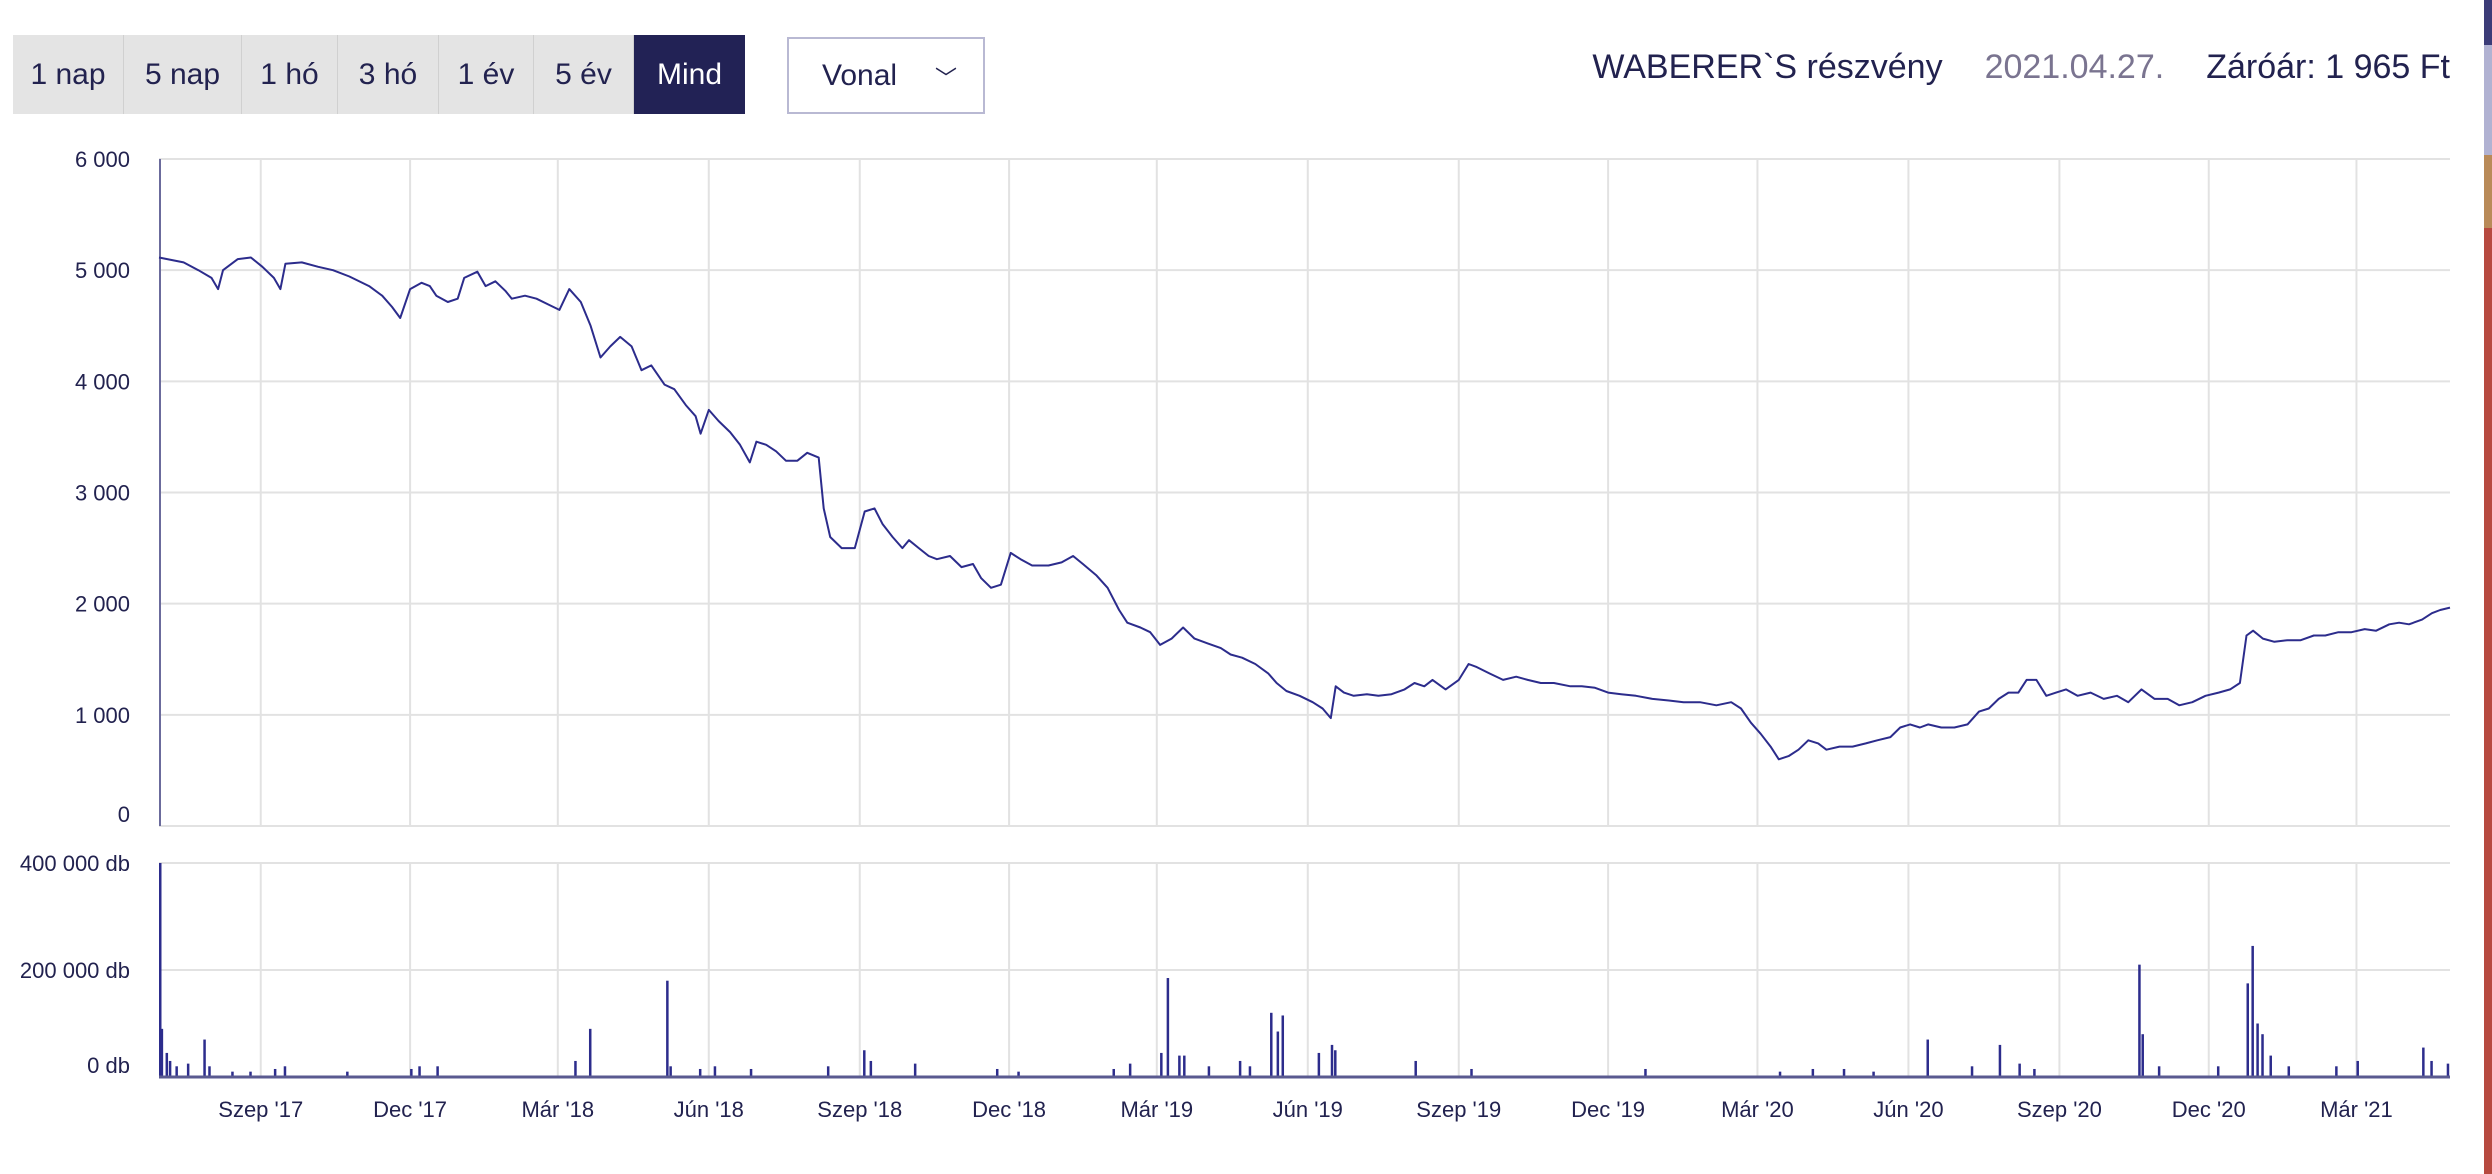 The height and width of the screenshot is (1174, 2492). What do you see at coordinates (2059, 1109) in the screenshot?
I see `x-tick-label: Szep '20` at bounding box center [2059, 1109].